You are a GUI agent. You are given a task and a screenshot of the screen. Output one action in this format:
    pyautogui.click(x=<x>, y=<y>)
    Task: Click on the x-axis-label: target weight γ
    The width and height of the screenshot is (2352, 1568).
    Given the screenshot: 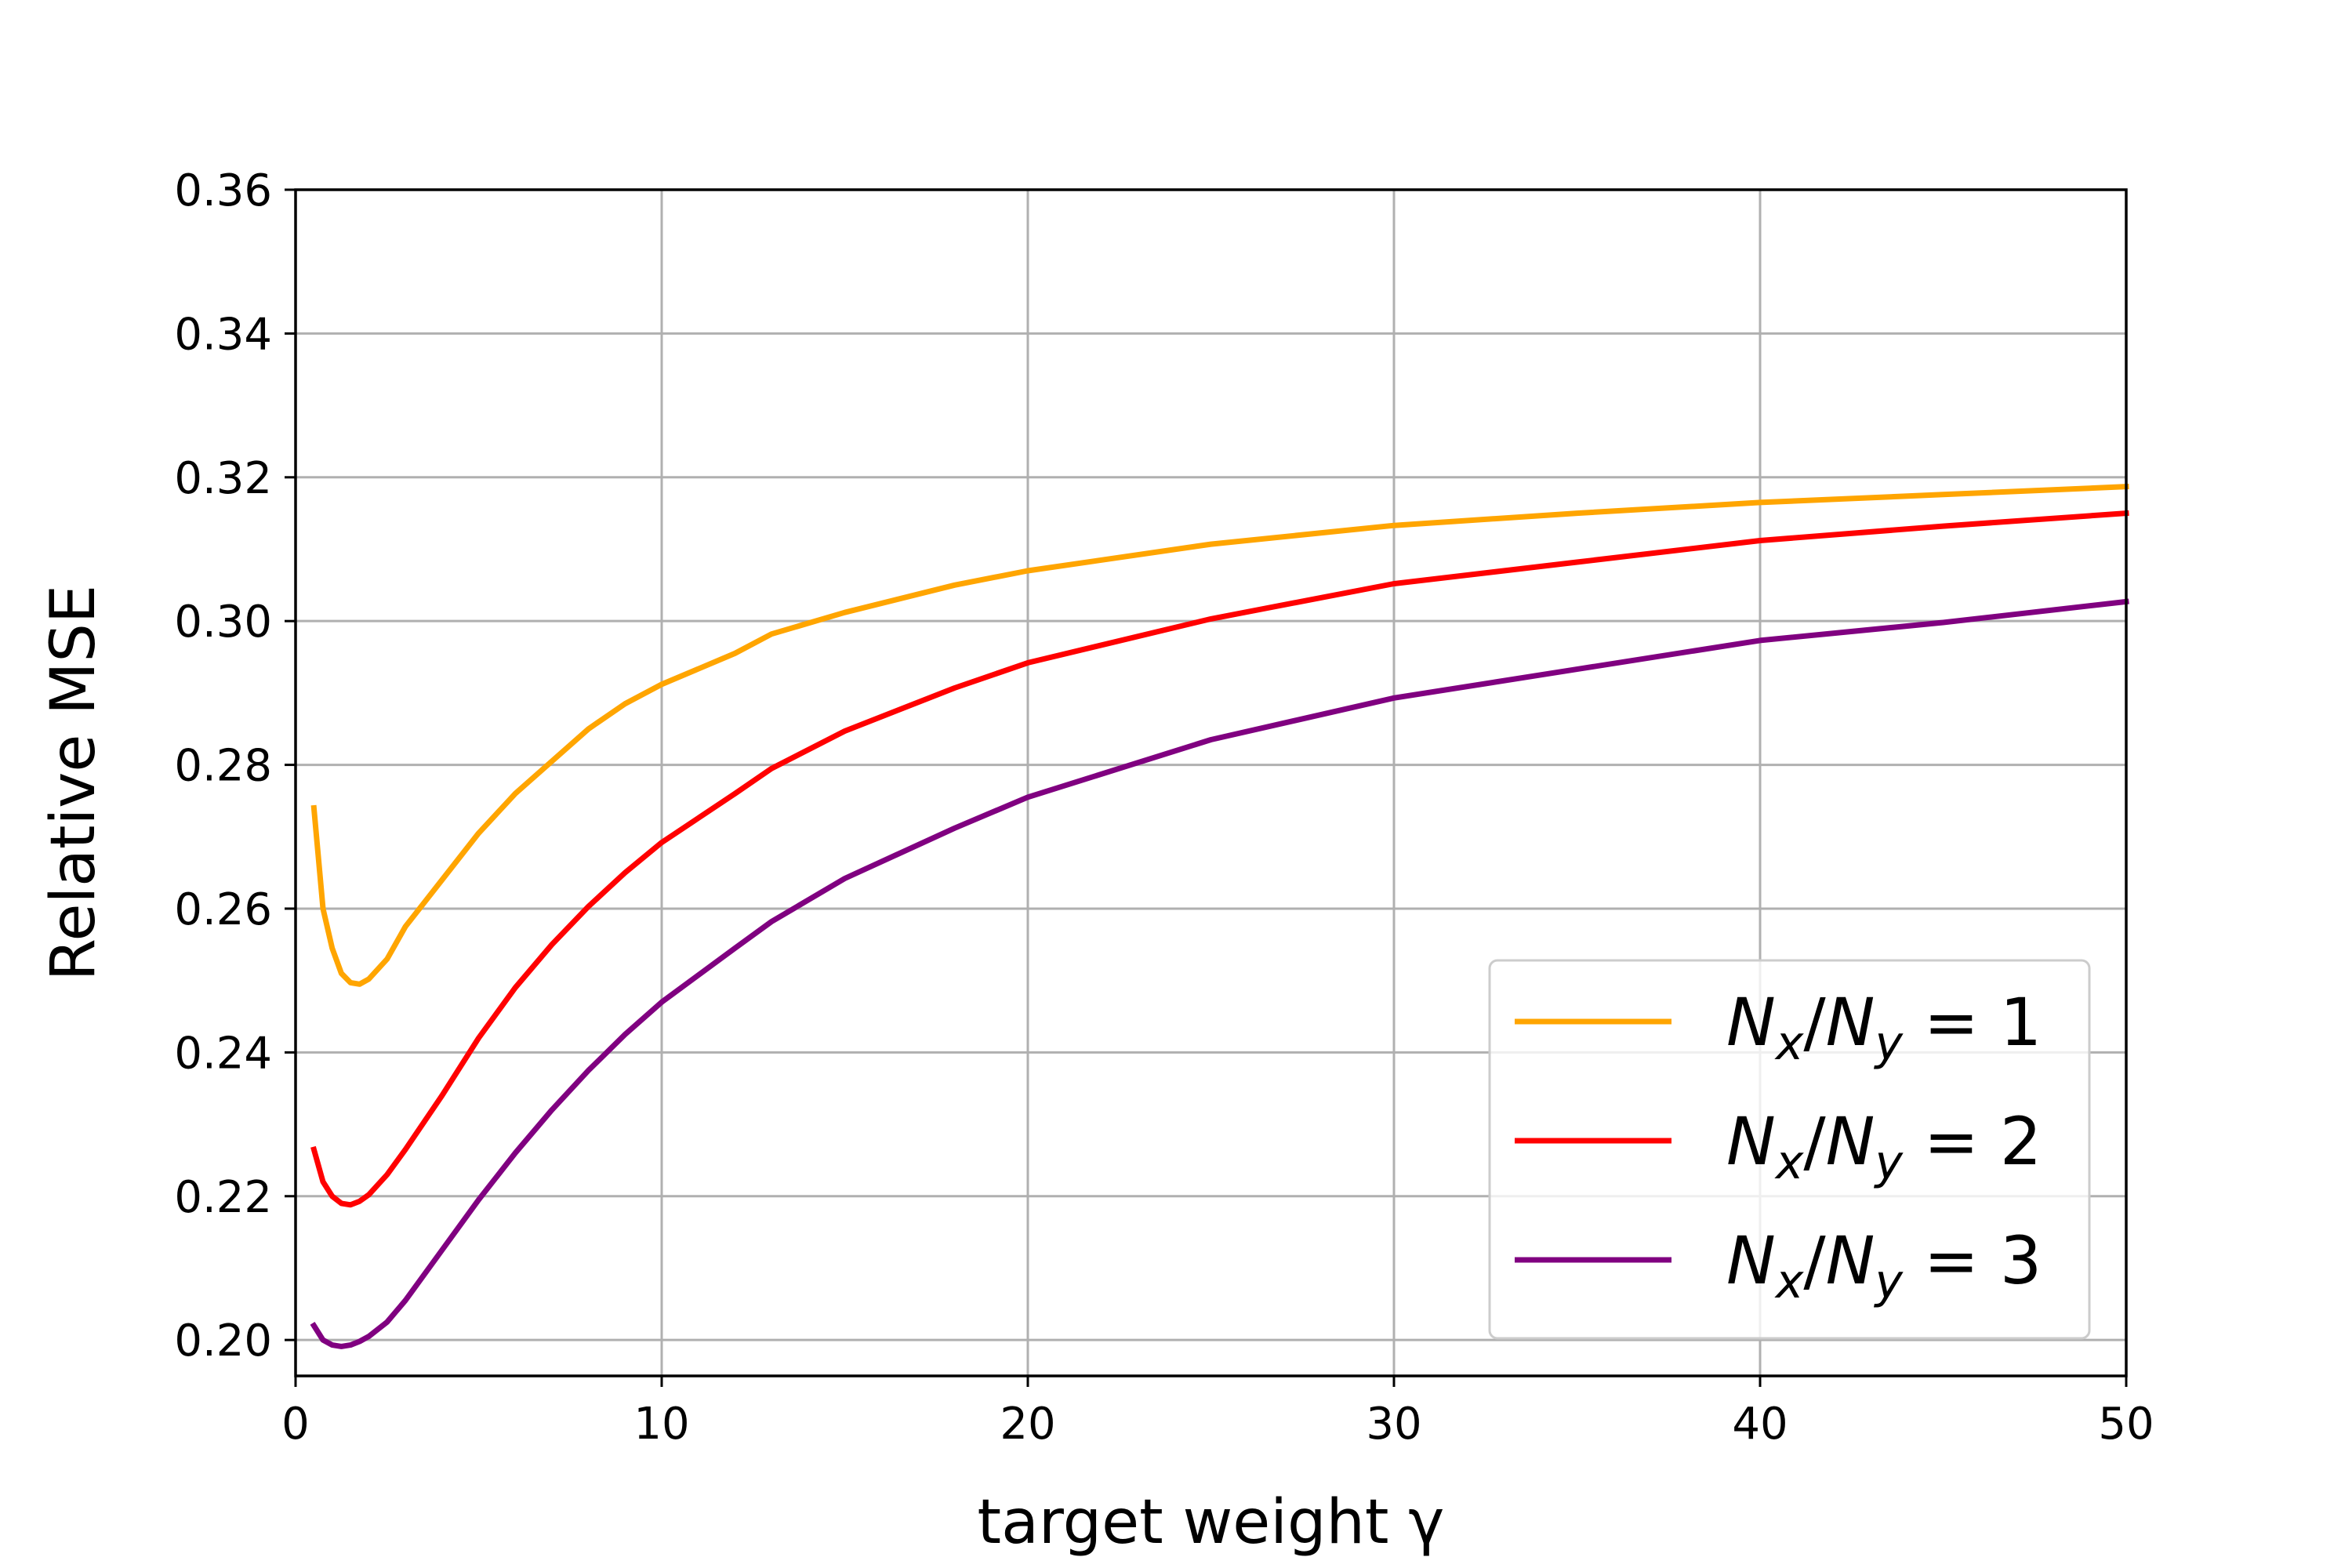 What is the action you would take?
    pyautogui.click(x=1211, y=1522)
    